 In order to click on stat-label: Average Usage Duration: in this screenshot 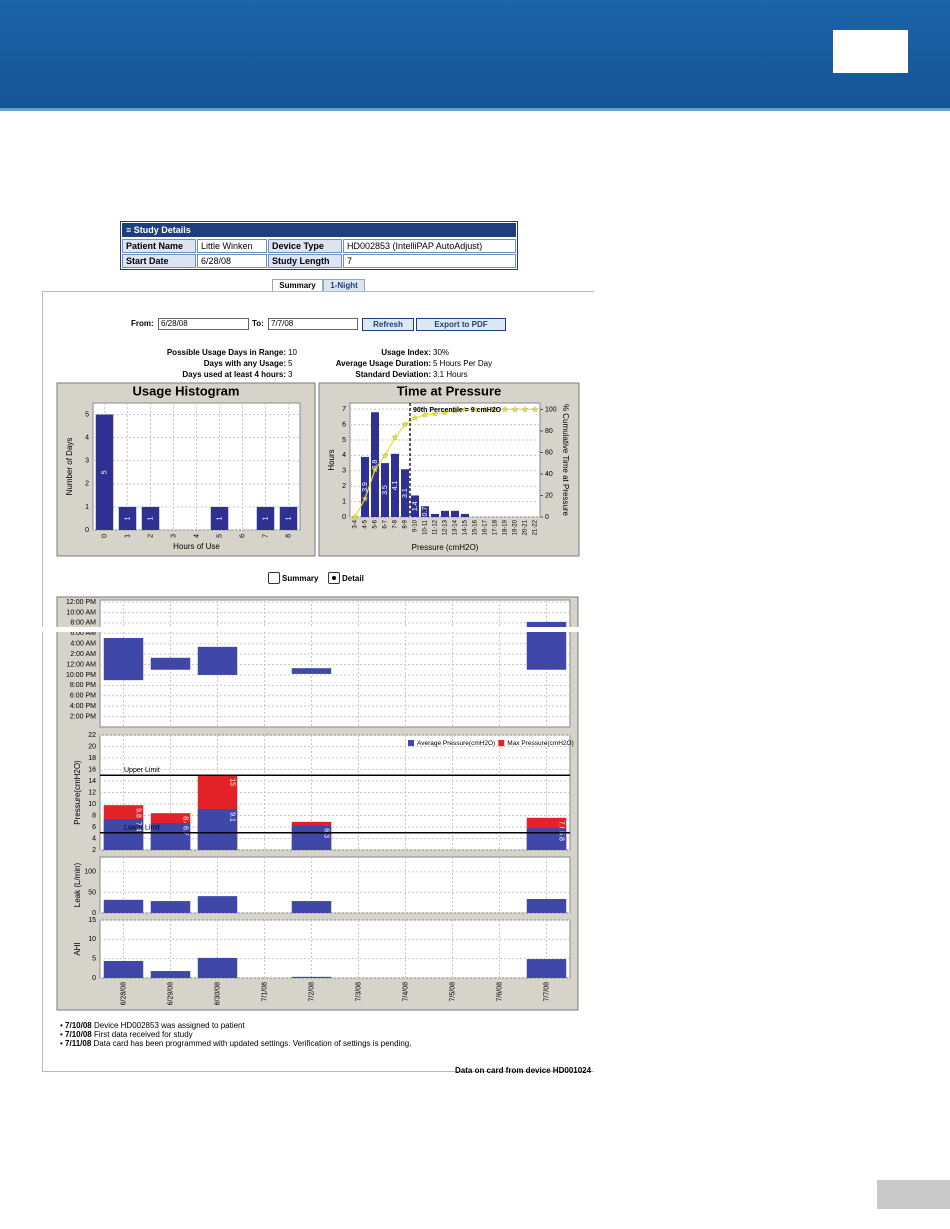, I will do `click(383, 363)`.